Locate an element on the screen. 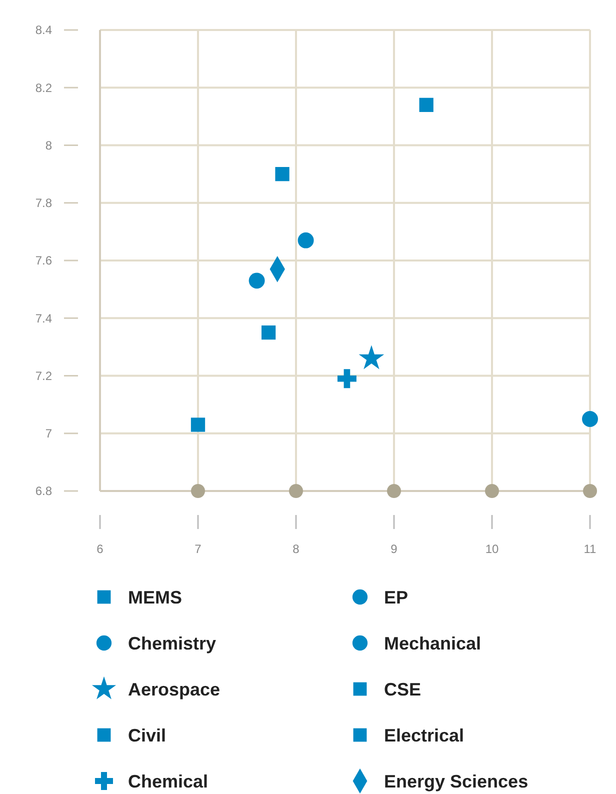 Image resolution: width=616 pixels, height=794 pixels. legend-label: Electrical is located at coordinates (424, 735).